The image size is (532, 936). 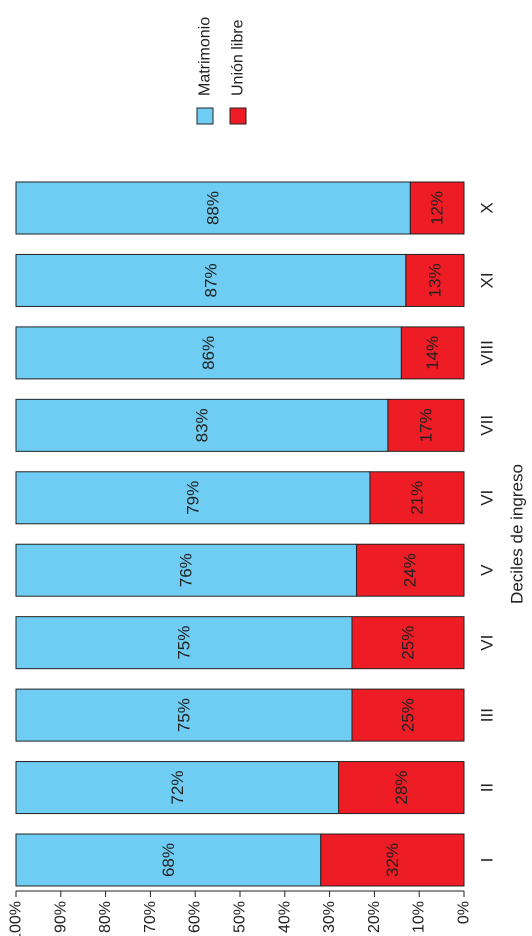 I want to click on legend: Matrimonio Unión libre, so click(x=221, y=71).